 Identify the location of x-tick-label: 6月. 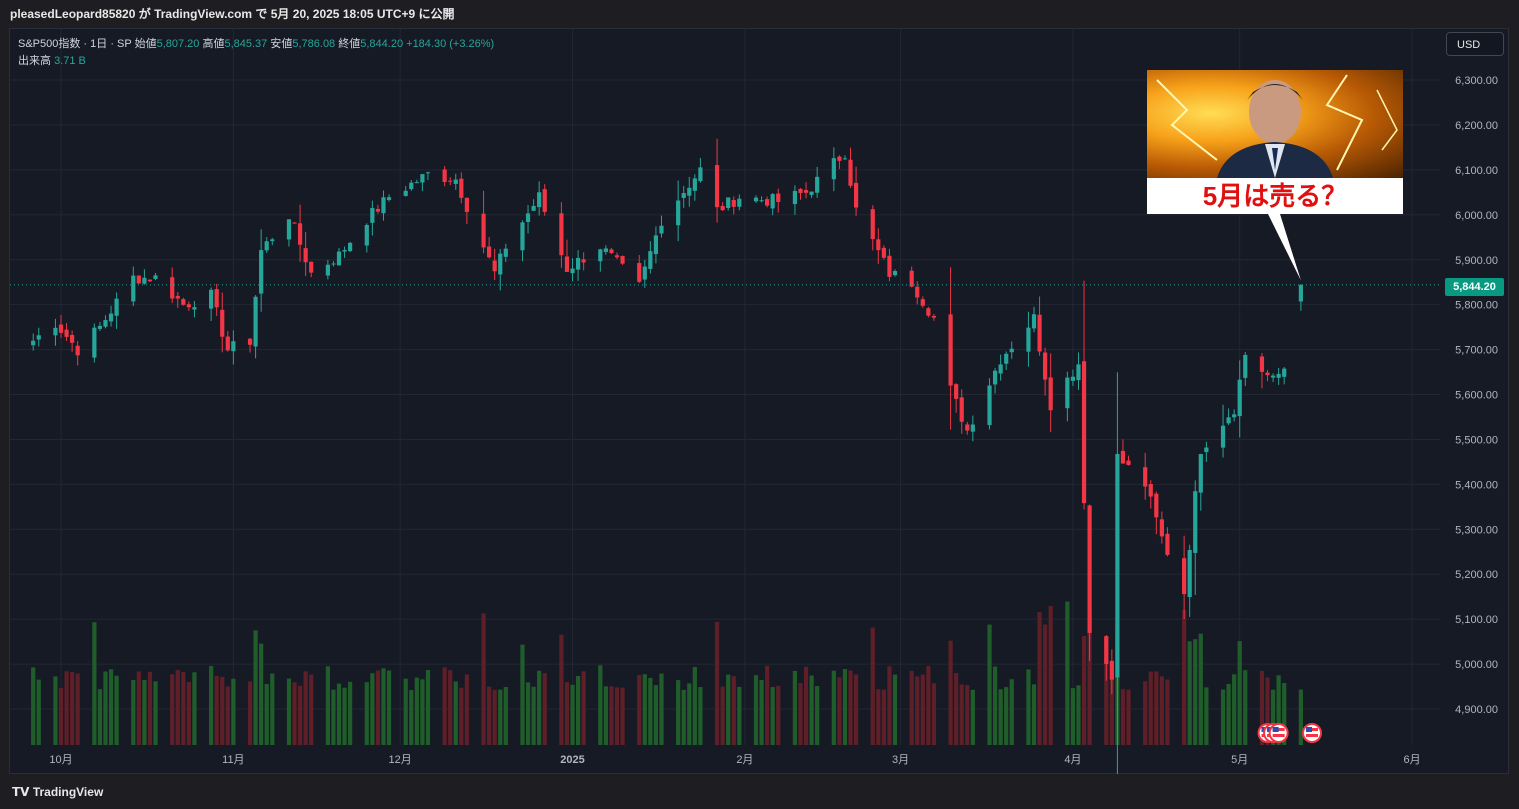
(1412, 760).